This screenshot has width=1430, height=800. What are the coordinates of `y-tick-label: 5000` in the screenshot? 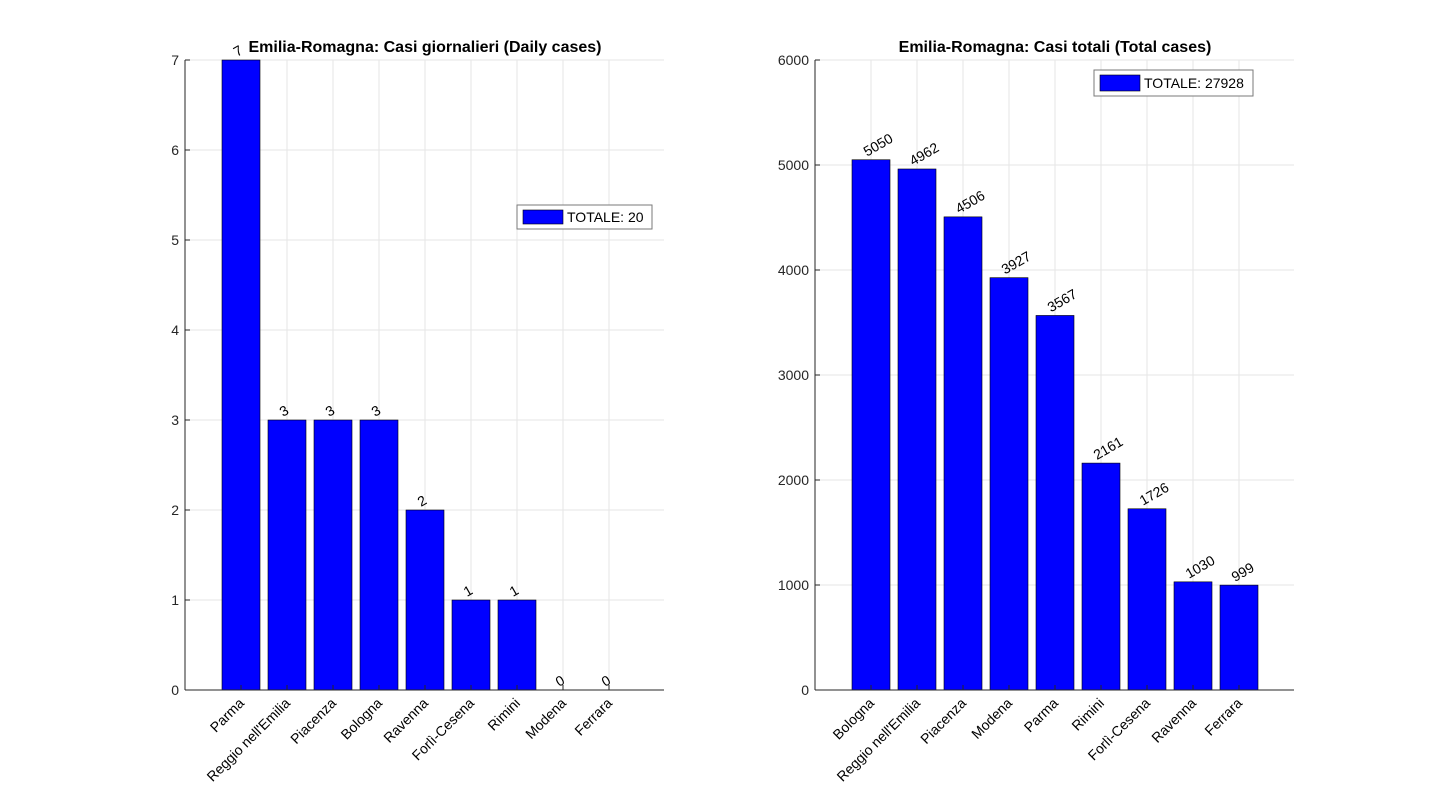 It's located at (793, 165).